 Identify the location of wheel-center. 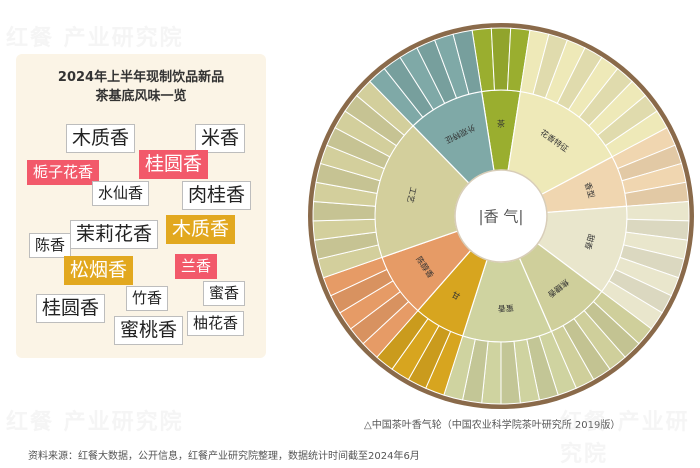
(501, 216).